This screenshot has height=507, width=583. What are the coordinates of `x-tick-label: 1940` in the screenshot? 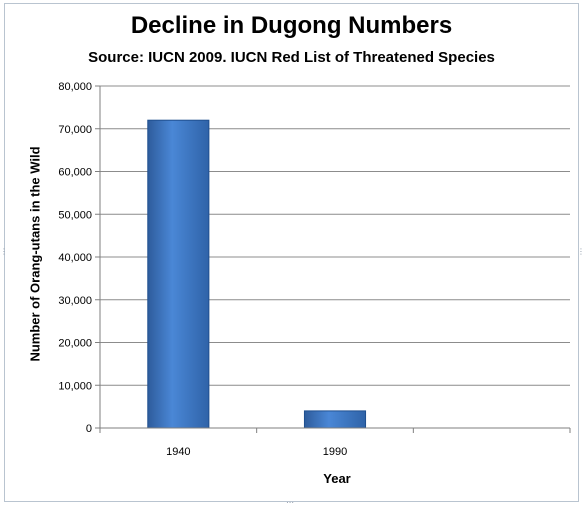 It's located at (178, 452).